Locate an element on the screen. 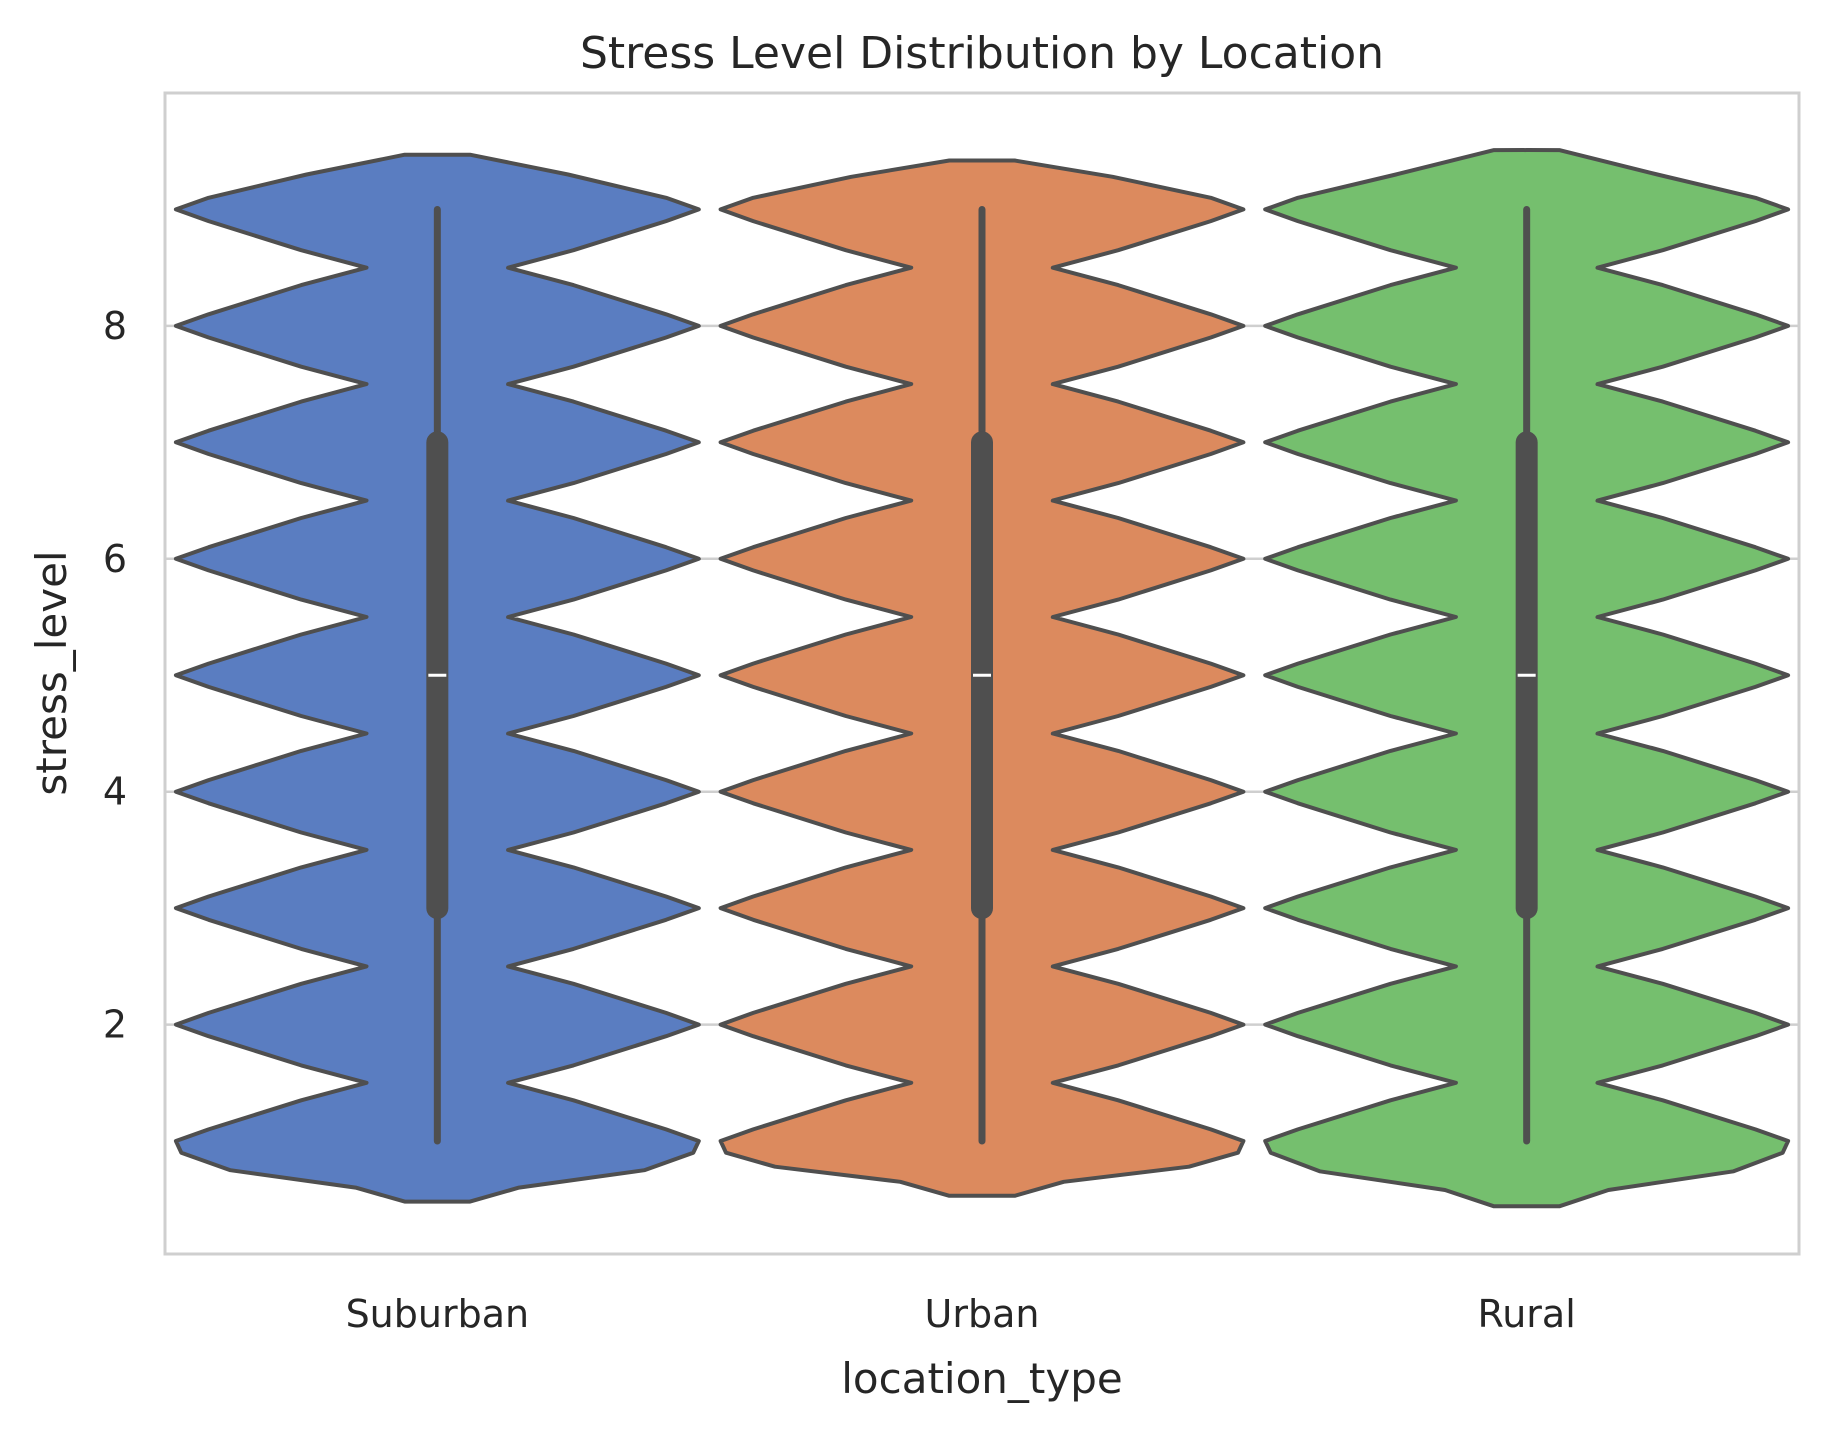 This screenshot has height=1432, width=1821. x-axis-label: location_type is located at coordinates (981, 1378).